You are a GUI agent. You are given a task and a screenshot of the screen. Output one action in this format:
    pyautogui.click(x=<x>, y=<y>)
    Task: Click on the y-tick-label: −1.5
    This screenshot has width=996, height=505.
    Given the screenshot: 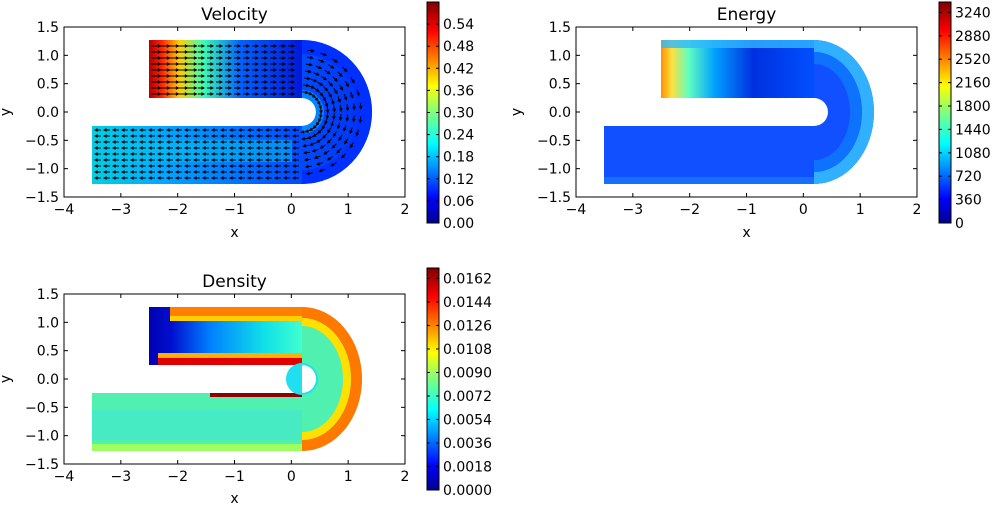 What is the action you would take?
    pyautogui.click(x=42, y=198)
    